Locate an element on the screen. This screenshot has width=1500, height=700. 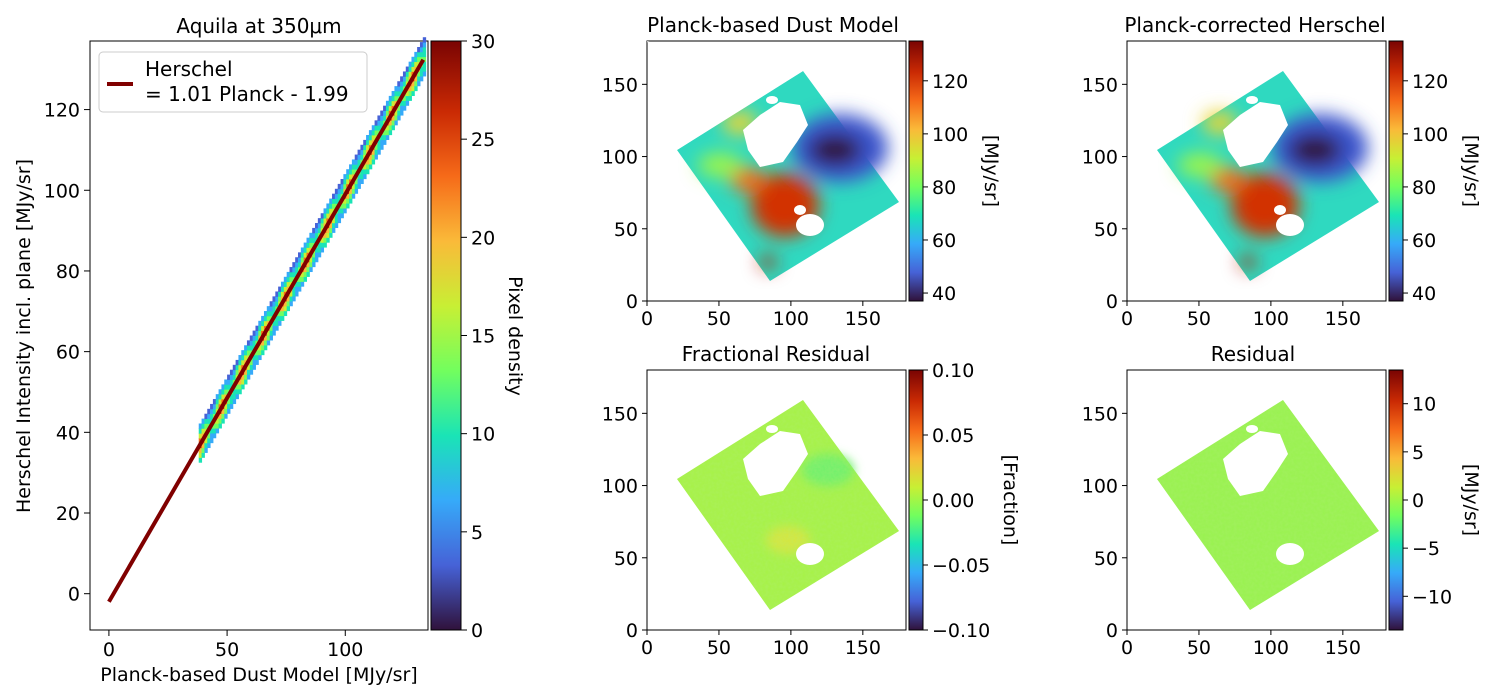
y-ticks: 0 50 100 150 is located at coordinates (1104, 193).